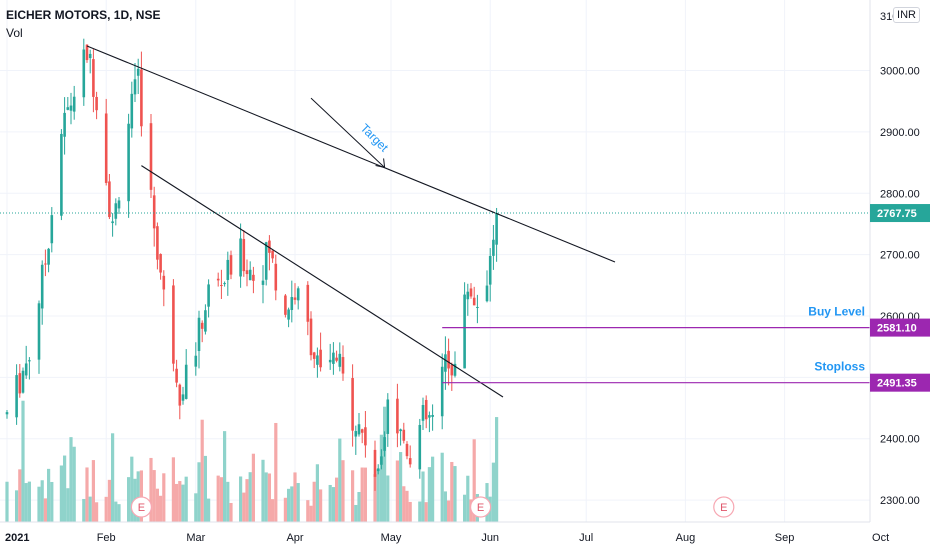  I want to click on currency-badge: INR, so click(906, 15).